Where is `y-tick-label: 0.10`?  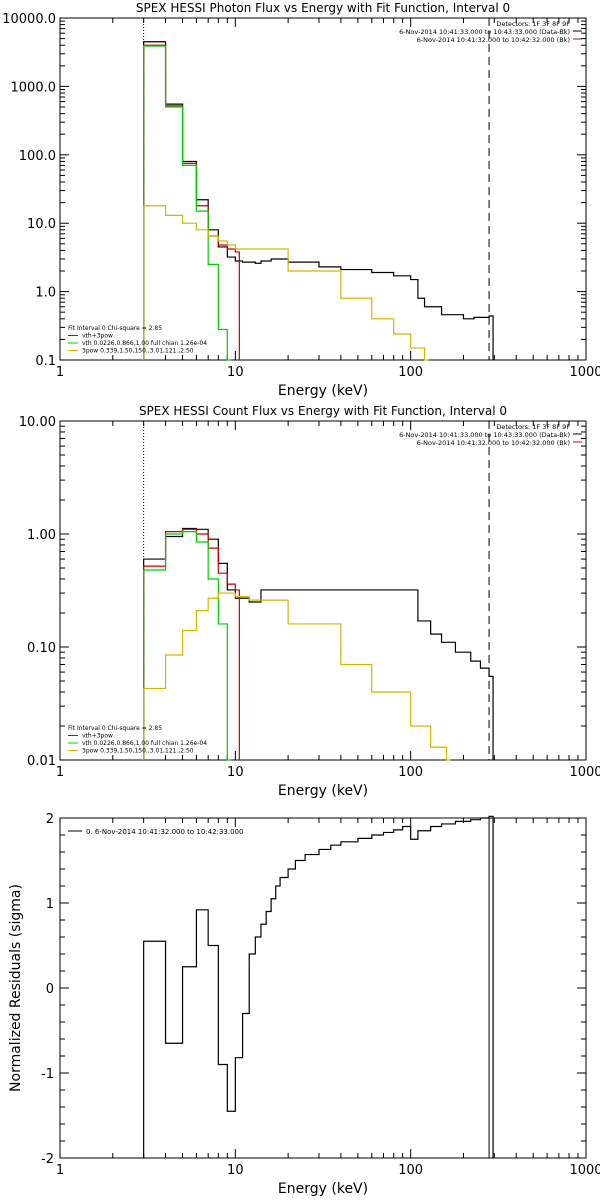
y-tick-label: 0.10 is located at coordinates (41, 648).